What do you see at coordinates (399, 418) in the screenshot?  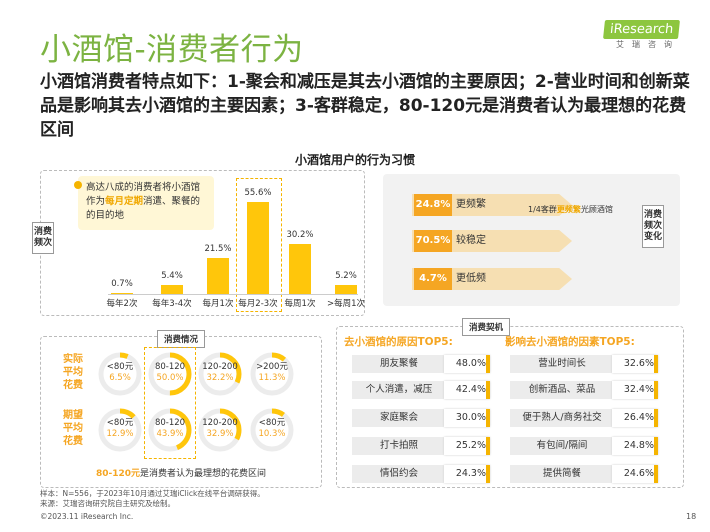 I see `reason-label: 家庭聚会` at bounding box center [399, 418].